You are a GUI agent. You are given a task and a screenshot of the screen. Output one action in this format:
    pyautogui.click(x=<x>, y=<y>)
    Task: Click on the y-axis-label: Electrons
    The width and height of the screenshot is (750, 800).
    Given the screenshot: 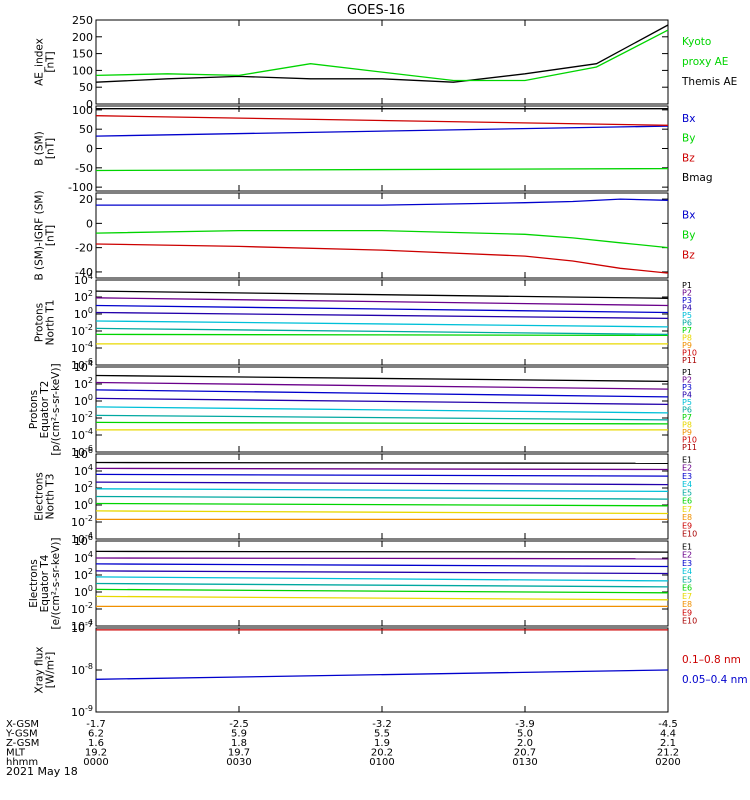 What is the action you would take?
    pyautogui.click(x=34, y=583)
    